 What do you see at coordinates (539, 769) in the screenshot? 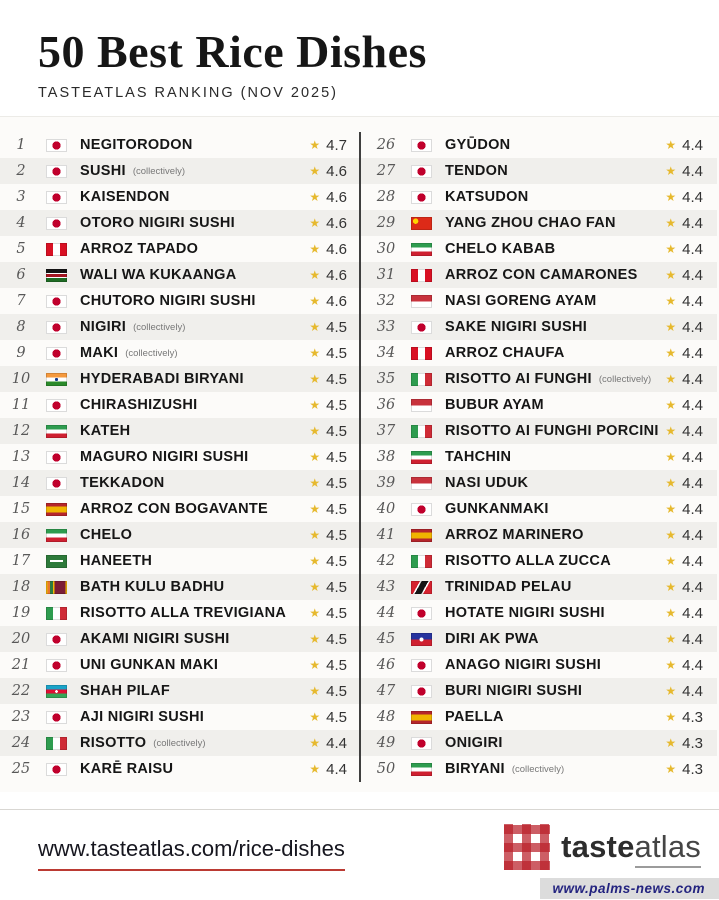
I see `list-item: 50 BIRYANI (collectively) ★ 4.3` at bounding box center [539, 769].